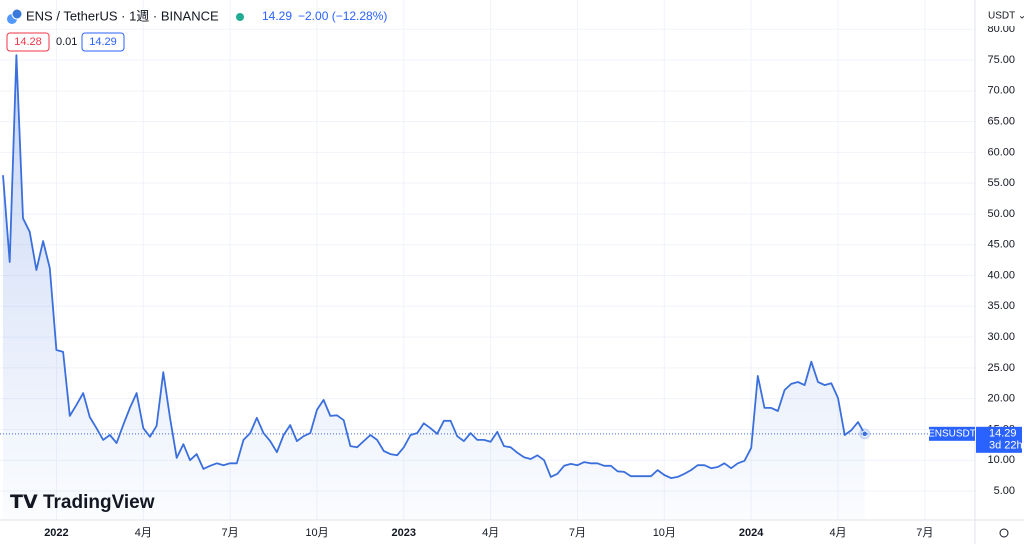 Image resolution: width=1024 pixels, height=544 pixels. Describe the element at coordinates (99, 502) in the screenshot. I see `logo-text: TradingView` at that location.